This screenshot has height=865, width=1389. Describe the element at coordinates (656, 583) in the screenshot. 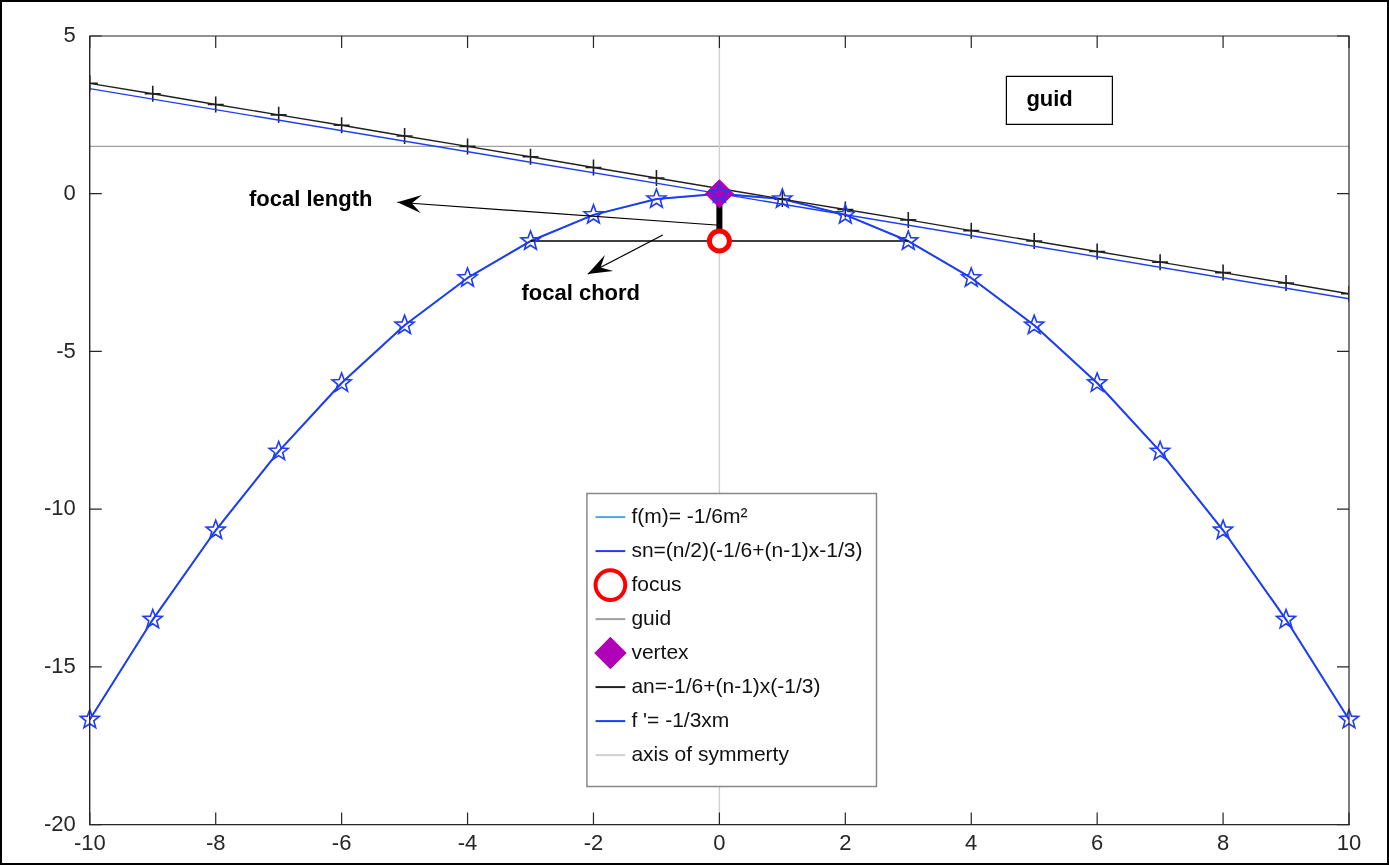

I see `legend-label: focus` at that location.